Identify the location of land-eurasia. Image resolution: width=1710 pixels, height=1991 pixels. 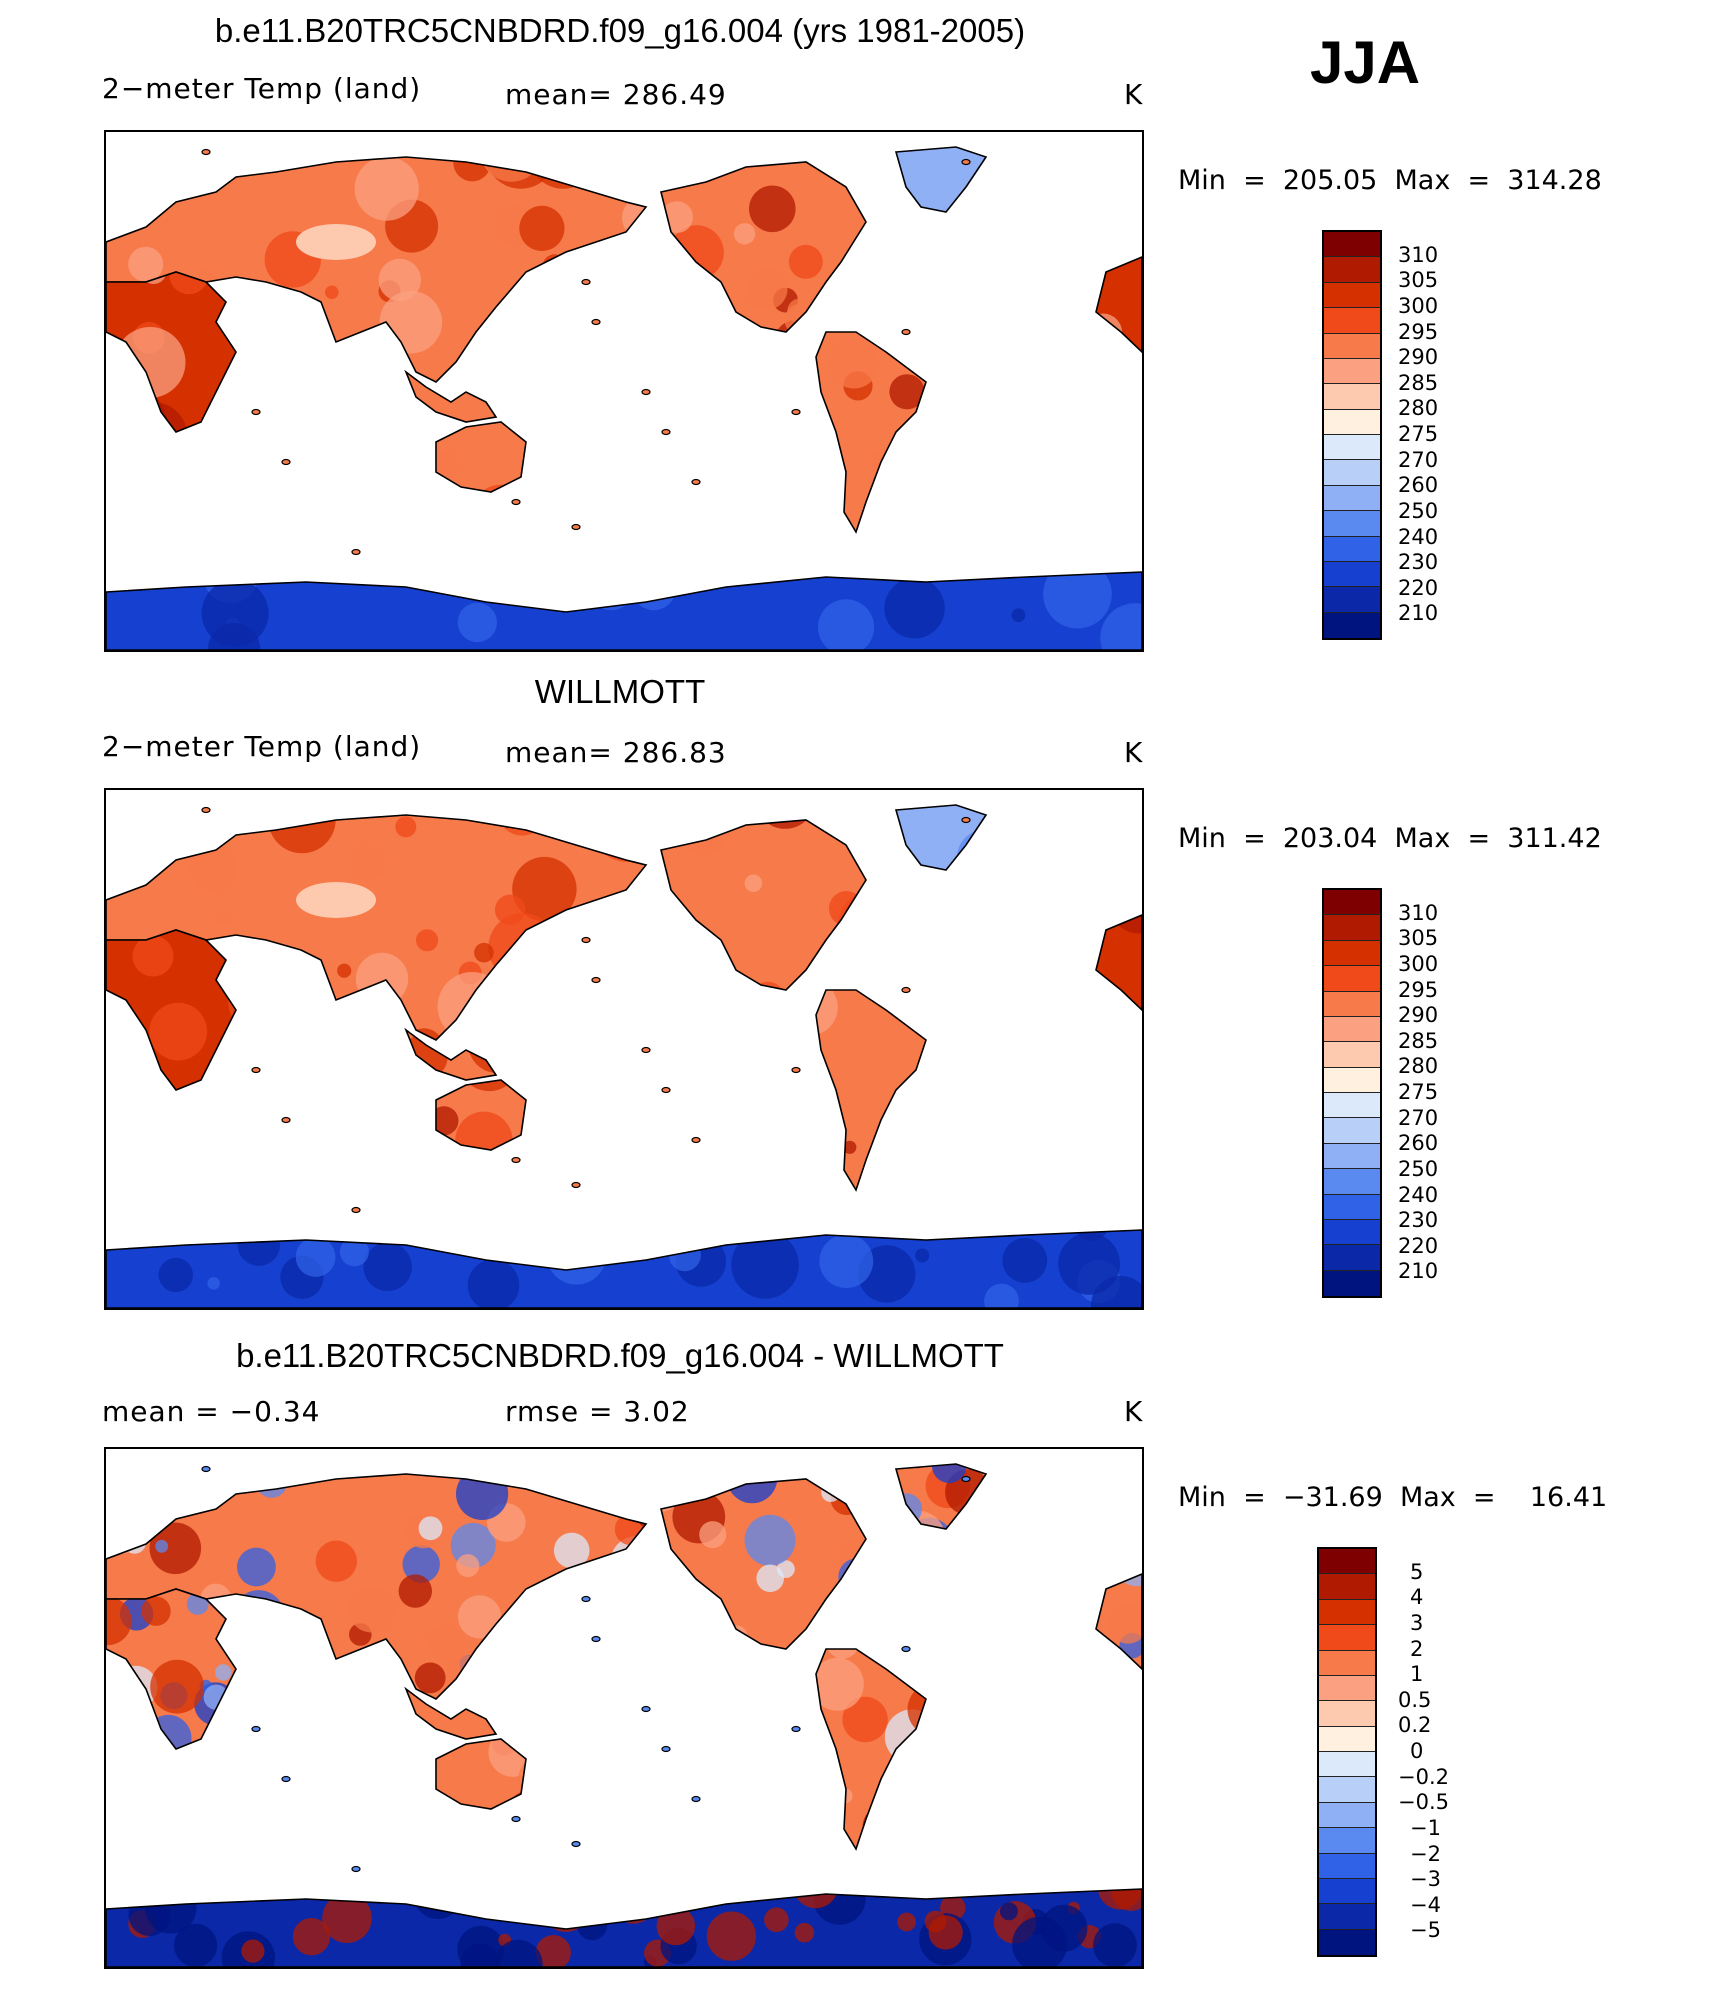
(376, 269).